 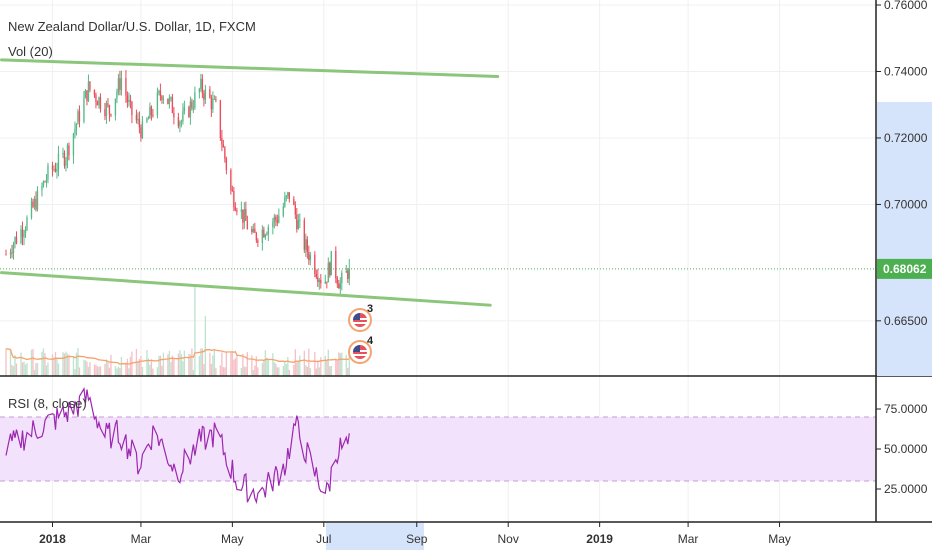 What do you see at coordinates (902, 449) in the screenshot?
I see `rsi-axis: 75.0000 50.0000 25.0000` at bounding box center [902, 449].